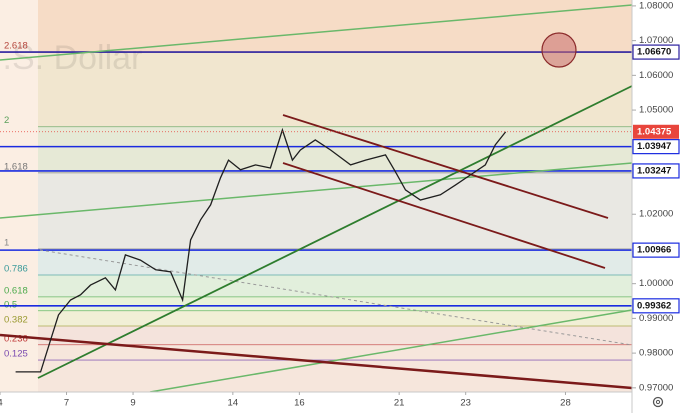 This screenshot has height=413, width=680. I want to click on x-tick-label: 9, so click(132, 403).